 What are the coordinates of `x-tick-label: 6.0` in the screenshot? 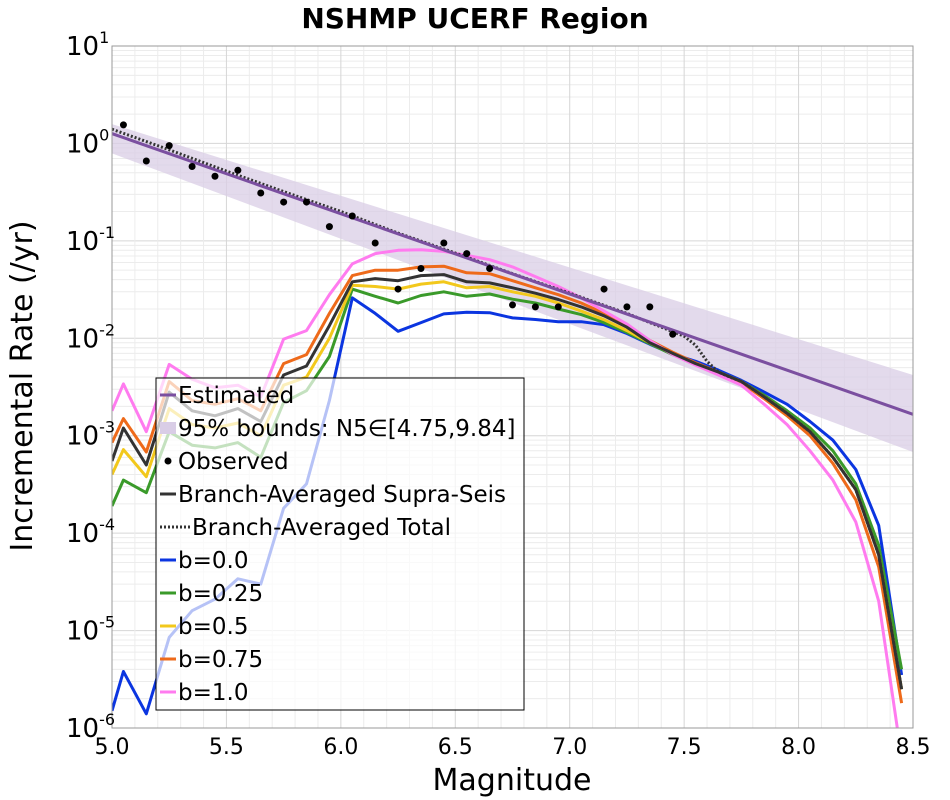 It's located at (340, 747).